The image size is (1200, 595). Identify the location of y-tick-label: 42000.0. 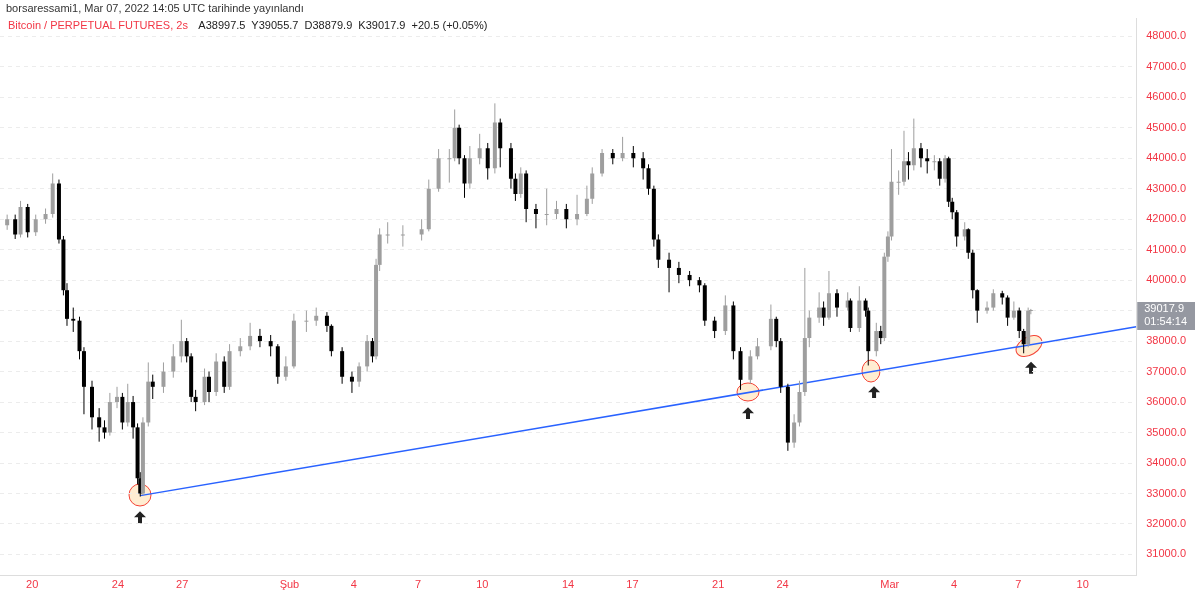
(1166, 218).